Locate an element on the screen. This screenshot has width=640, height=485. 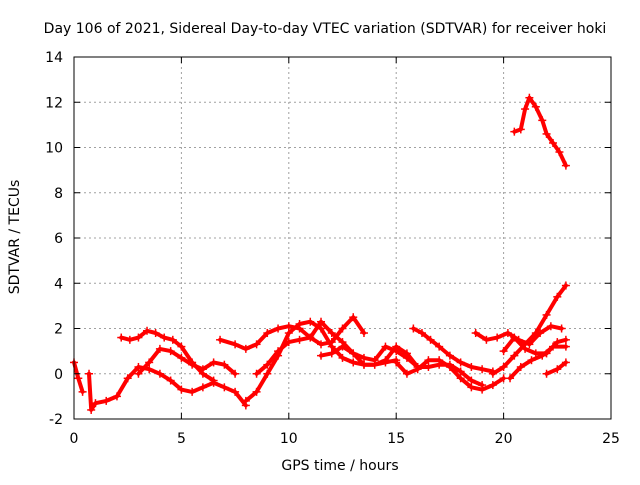
series-track-l is located at coordinates (529, 329).